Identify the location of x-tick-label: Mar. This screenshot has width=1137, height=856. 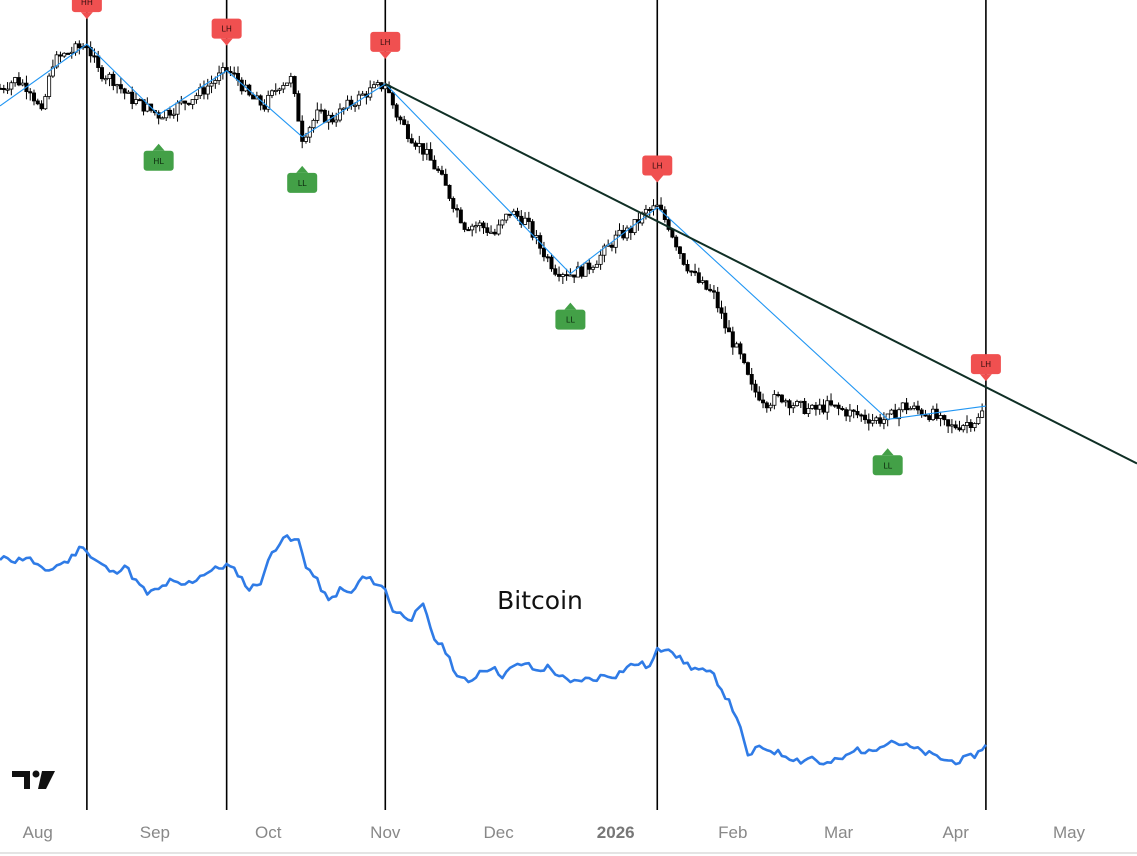
(839, 832).